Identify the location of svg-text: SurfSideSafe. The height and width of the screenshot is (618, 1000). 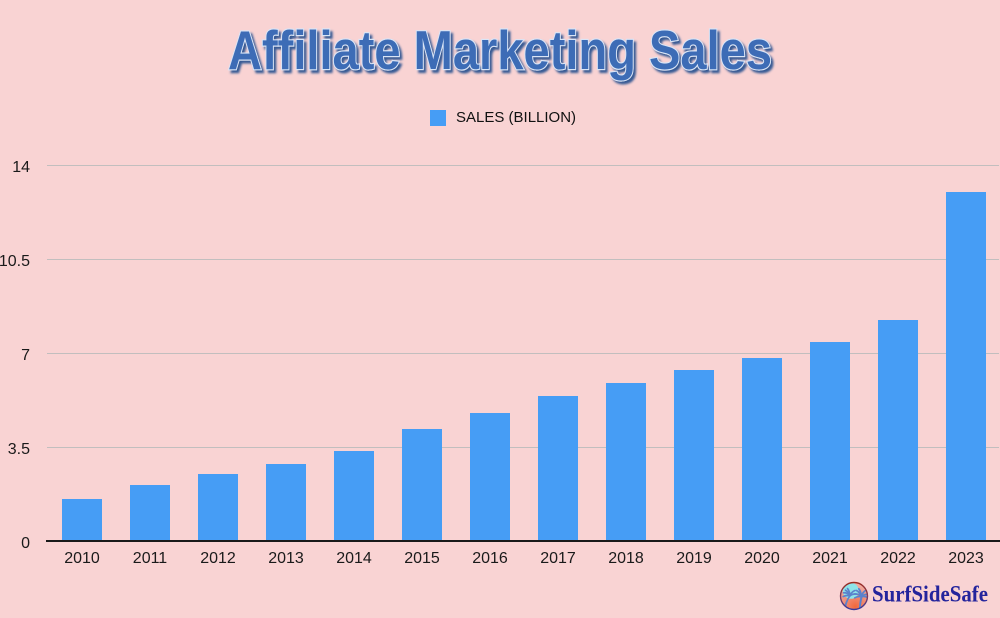
(930, 595).